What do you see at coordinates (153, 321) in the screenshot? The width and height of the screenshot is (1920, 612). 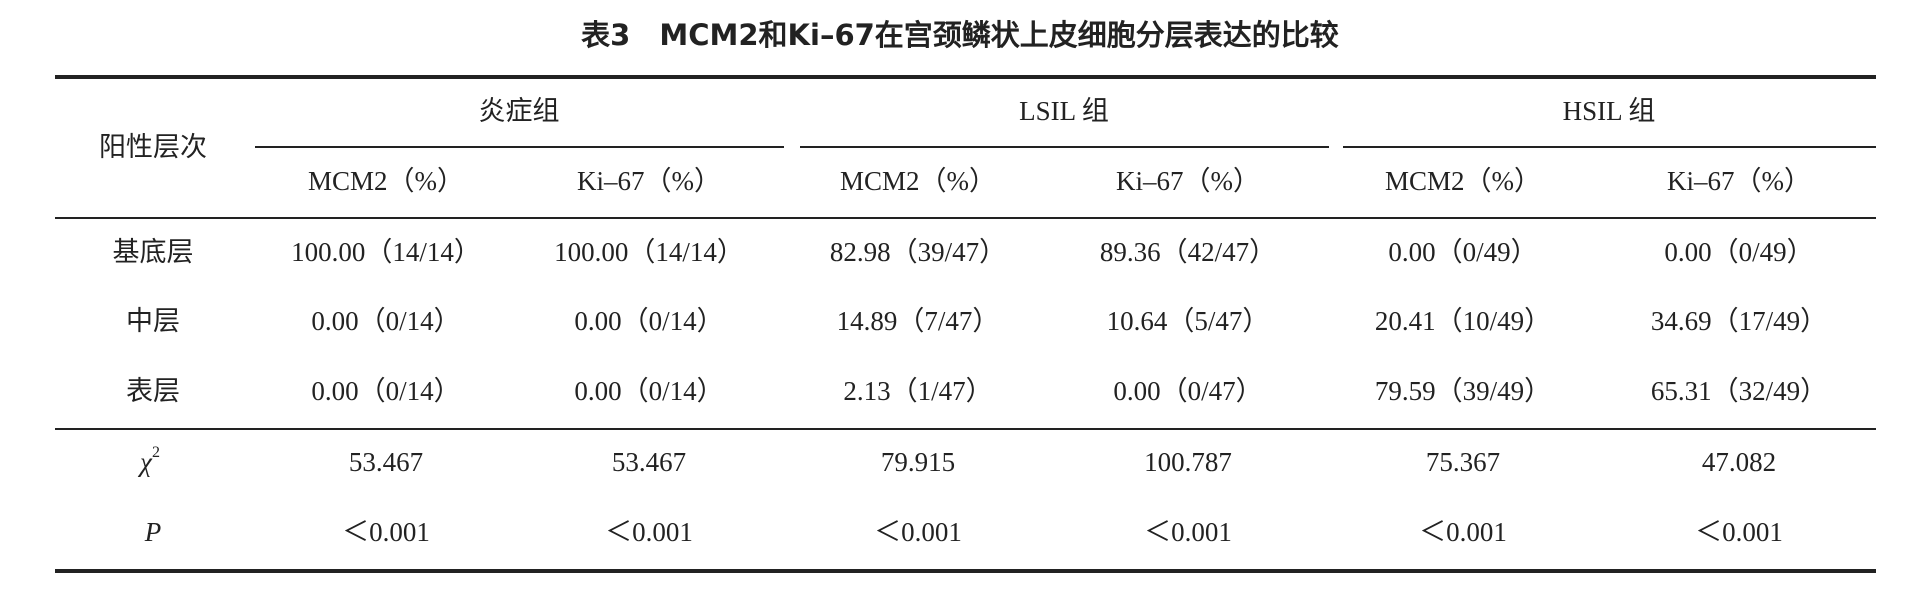 I see `row-label: 中层` at bounding box center [153, 321].